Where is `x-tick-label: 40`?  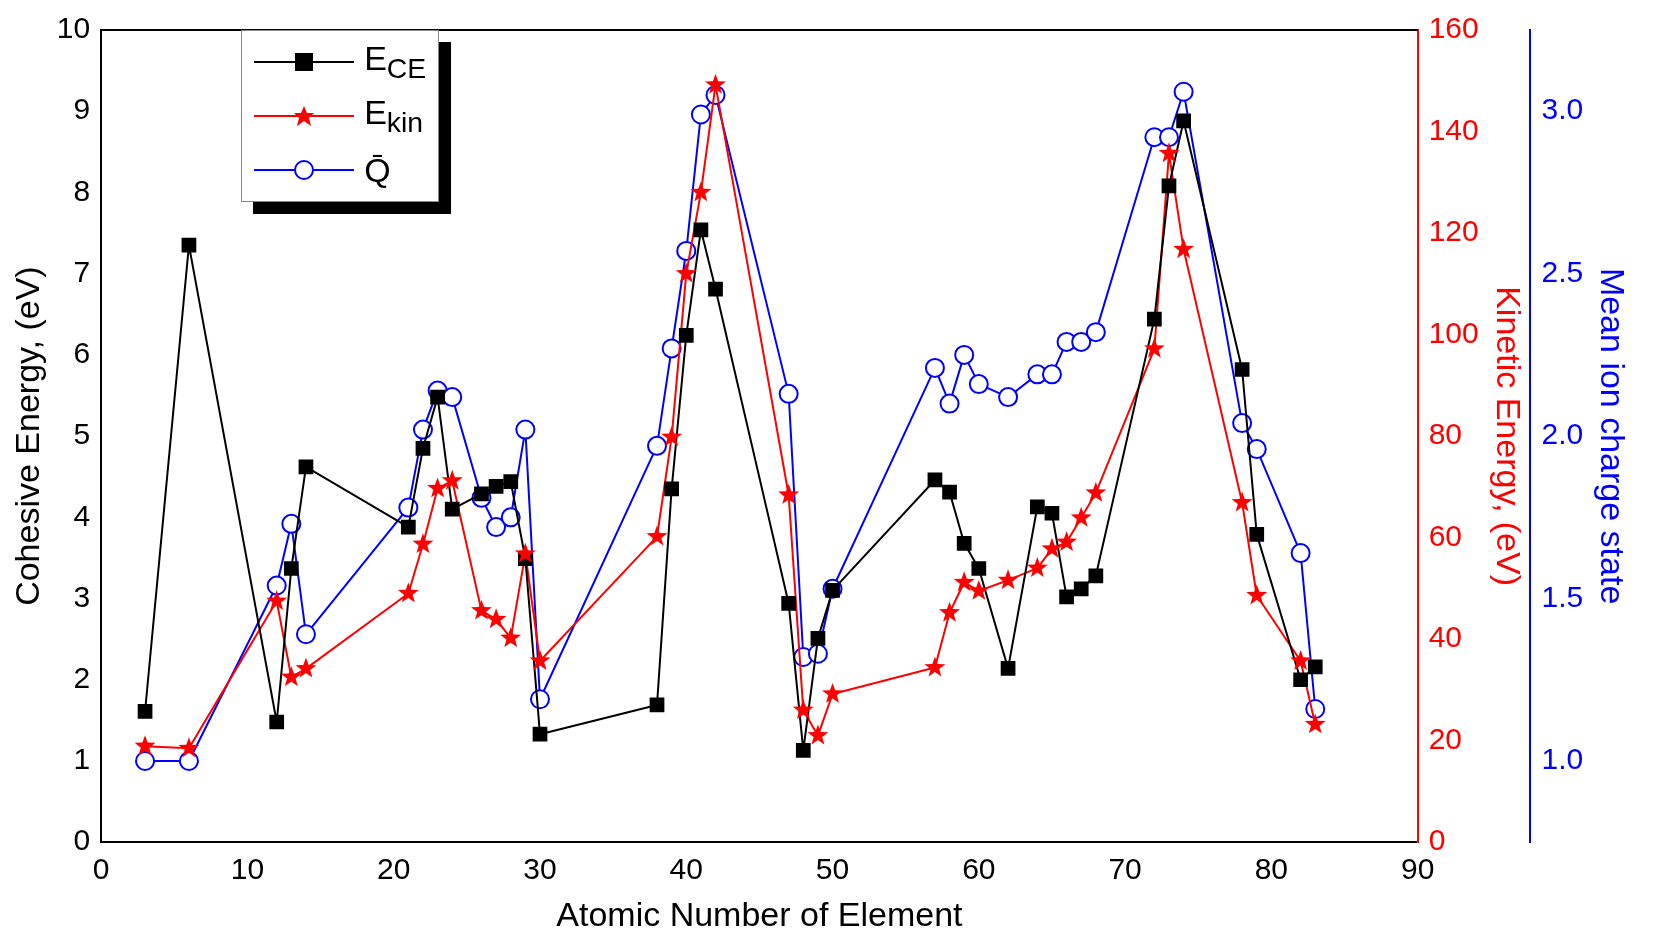
x-tick-label: 40 is located at coordinates (686, 869).